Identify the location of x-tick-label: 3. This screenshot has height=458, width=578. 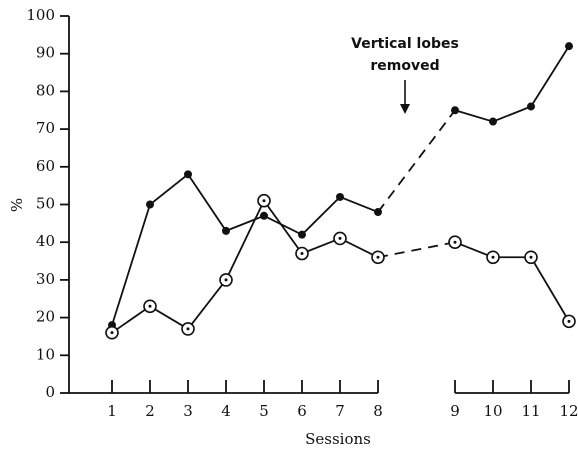
(188, 411).